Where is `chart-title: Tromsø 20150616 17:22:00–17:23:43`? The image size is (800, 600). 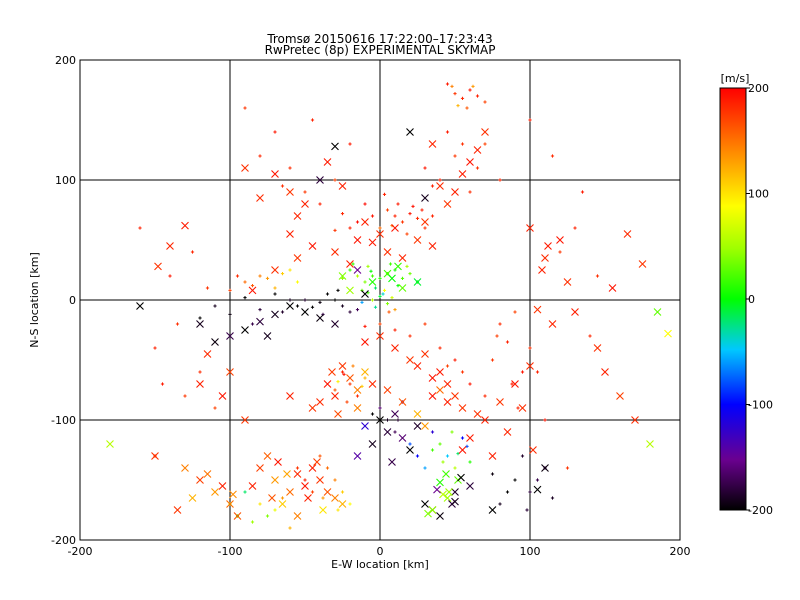 chart-title: Tromsø 20150616 17:22:00–17:23:43 is located at coordinates (379, 39).